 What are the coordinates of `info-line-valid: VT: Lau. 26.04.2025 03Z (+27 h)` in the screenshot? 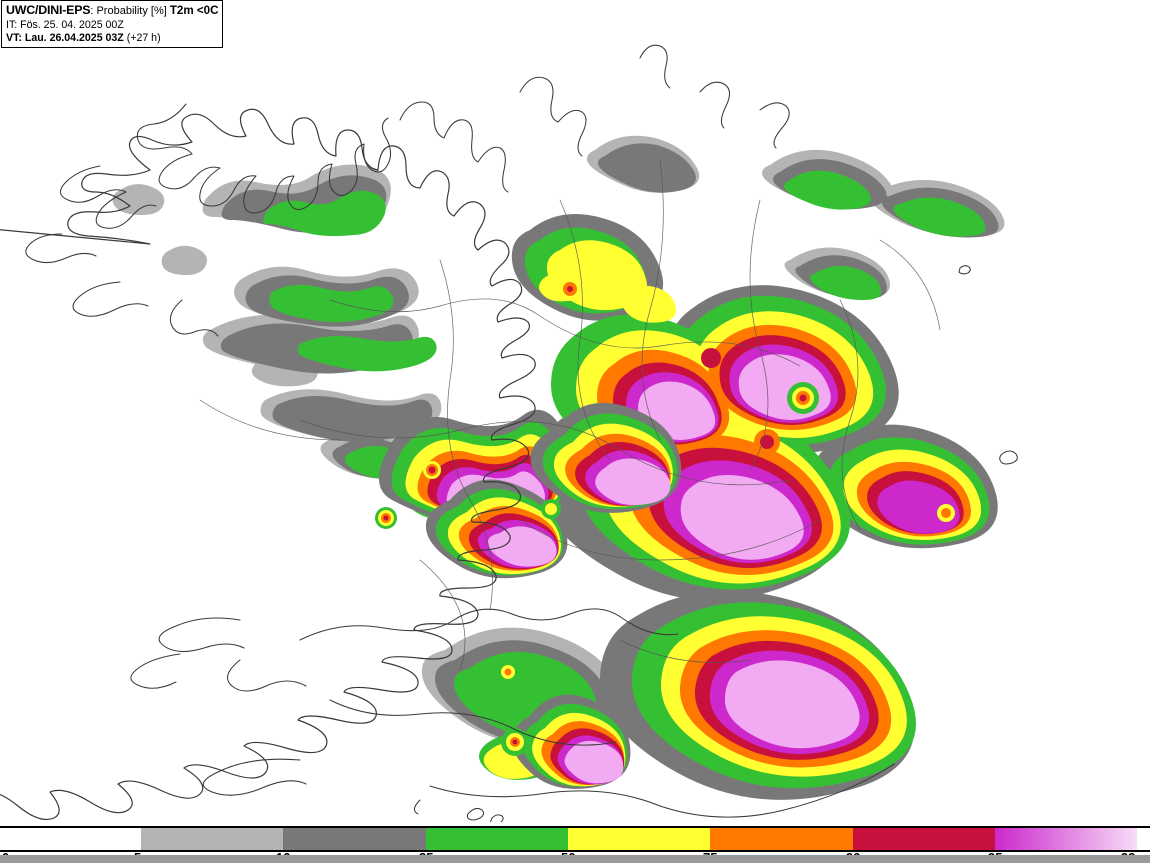 It's located at (112, 39).